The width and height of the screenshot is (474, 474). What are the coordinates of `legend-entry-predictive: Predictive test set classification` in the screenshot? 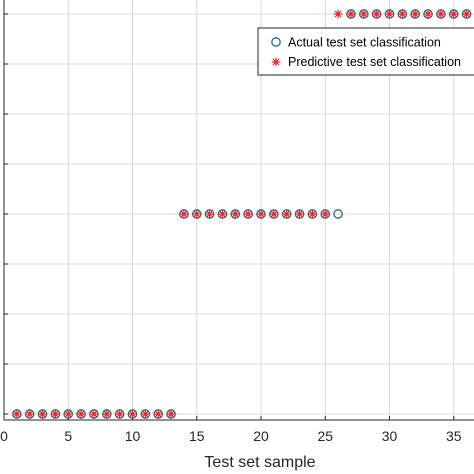 It's located at (374, 62).